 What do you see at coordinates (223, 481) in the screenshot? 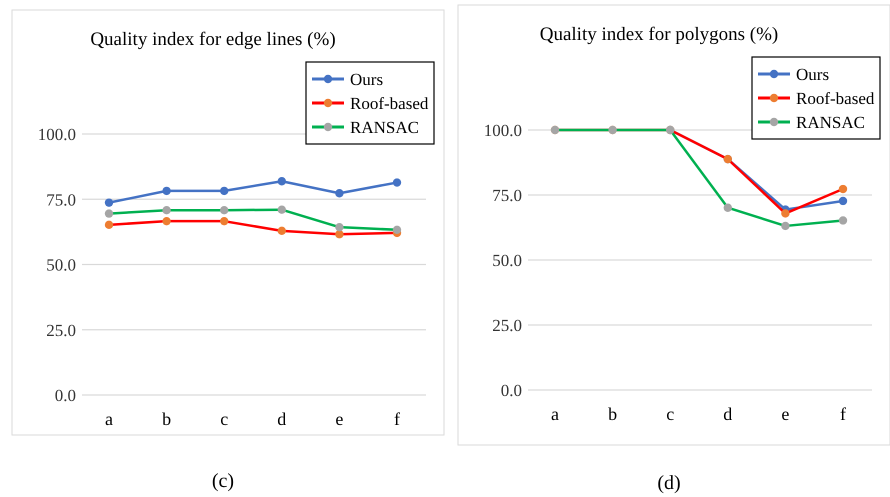
I see `text: (c)` at bounding box center [223, 481].